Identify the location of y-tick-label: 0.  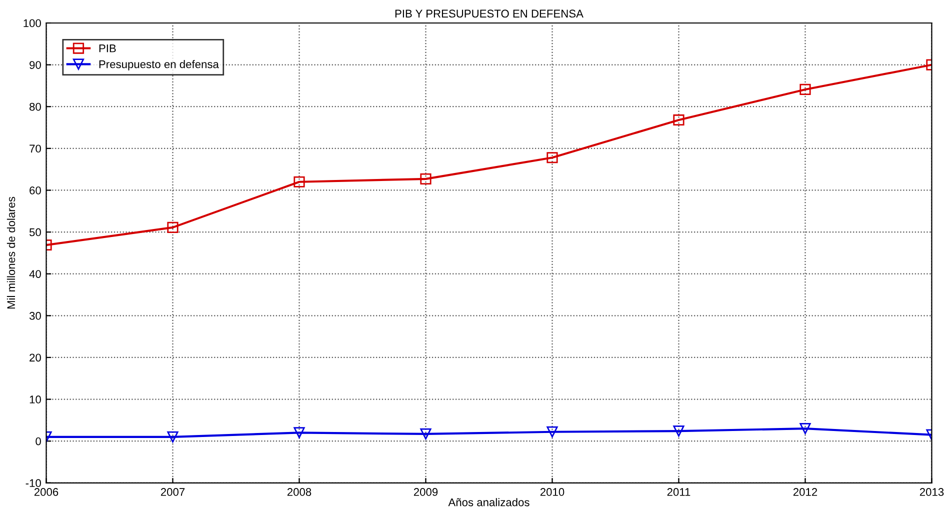
(38, 441).